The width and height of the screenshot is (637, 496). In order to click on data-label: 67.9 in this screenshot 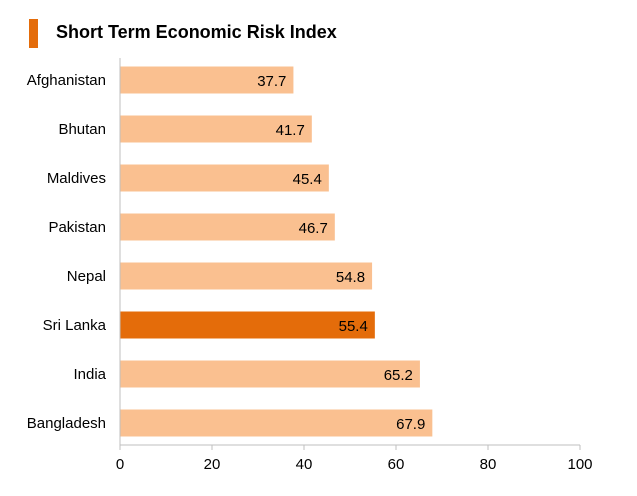, I will do `click(410, 424)`.